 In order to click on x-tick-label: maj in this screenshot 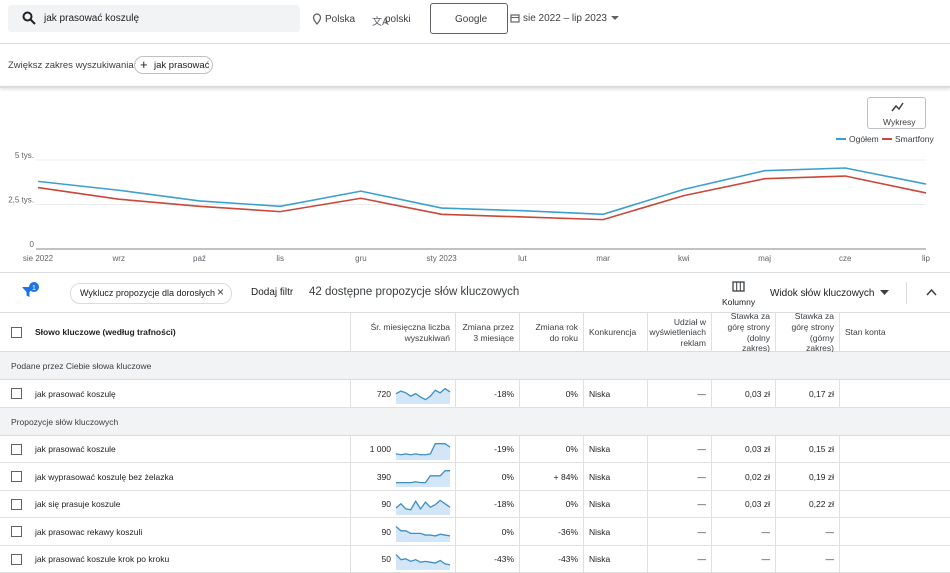, I will do `click(764, 258)`.